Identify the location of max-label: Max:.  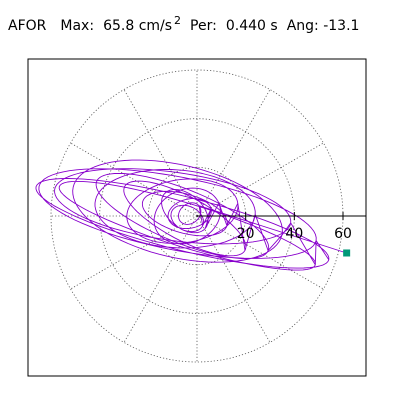
(77, 26).